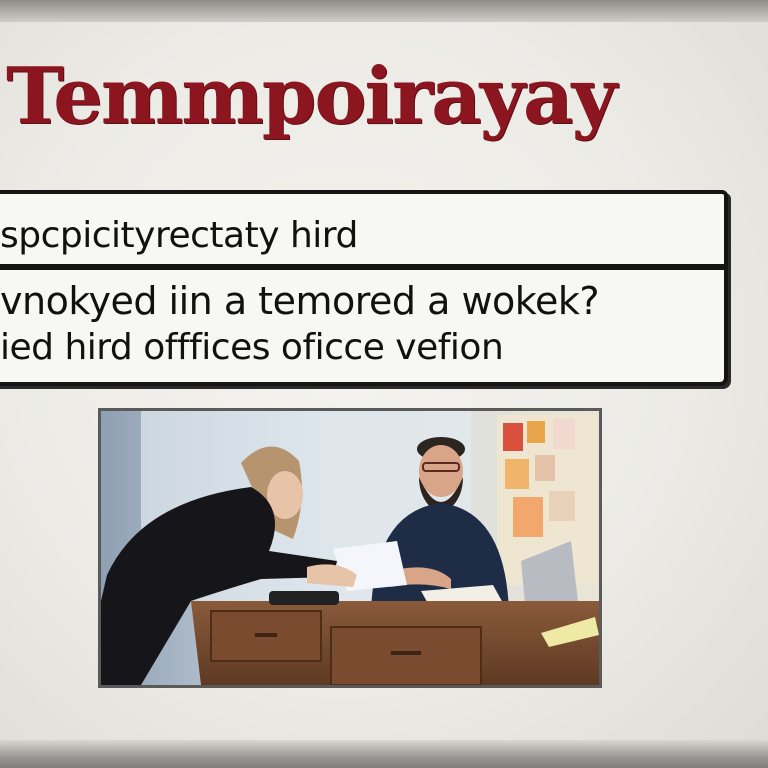 This screenshot has height=768, width=768. I want to click on woman-blazer, so click(219, 586).